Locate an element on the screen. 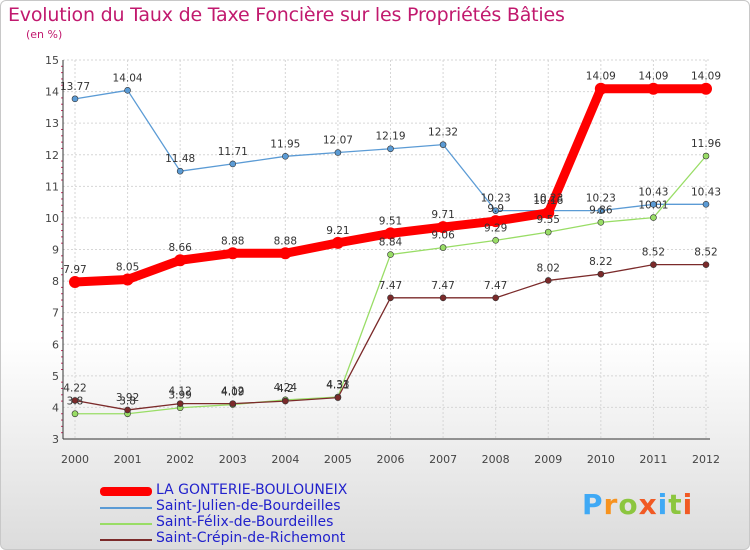  data-label: 4.24 is located at coordinates (286, 388).